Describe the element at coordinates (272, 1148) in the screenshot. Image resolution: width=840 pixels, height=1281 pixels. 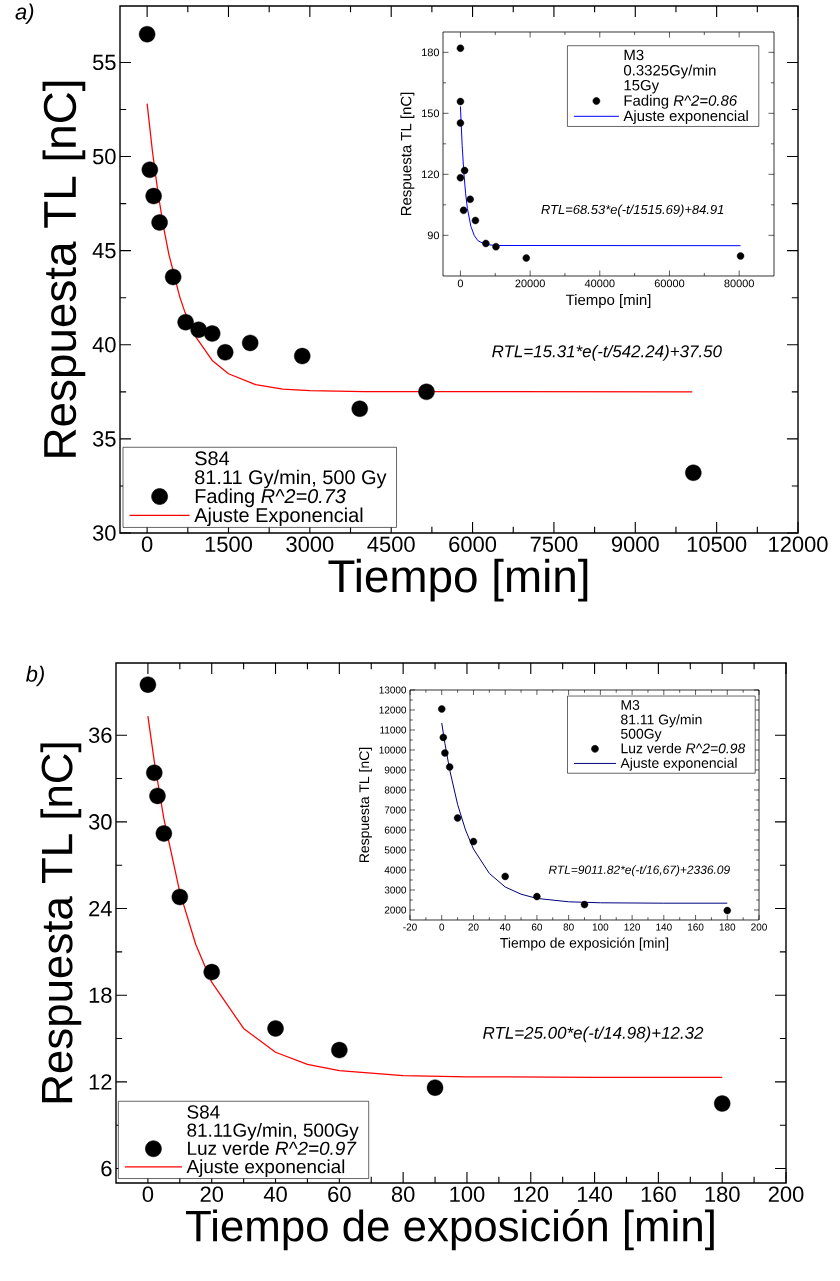
I see `legend-label: Luz verde R^2=0.97` at that location.